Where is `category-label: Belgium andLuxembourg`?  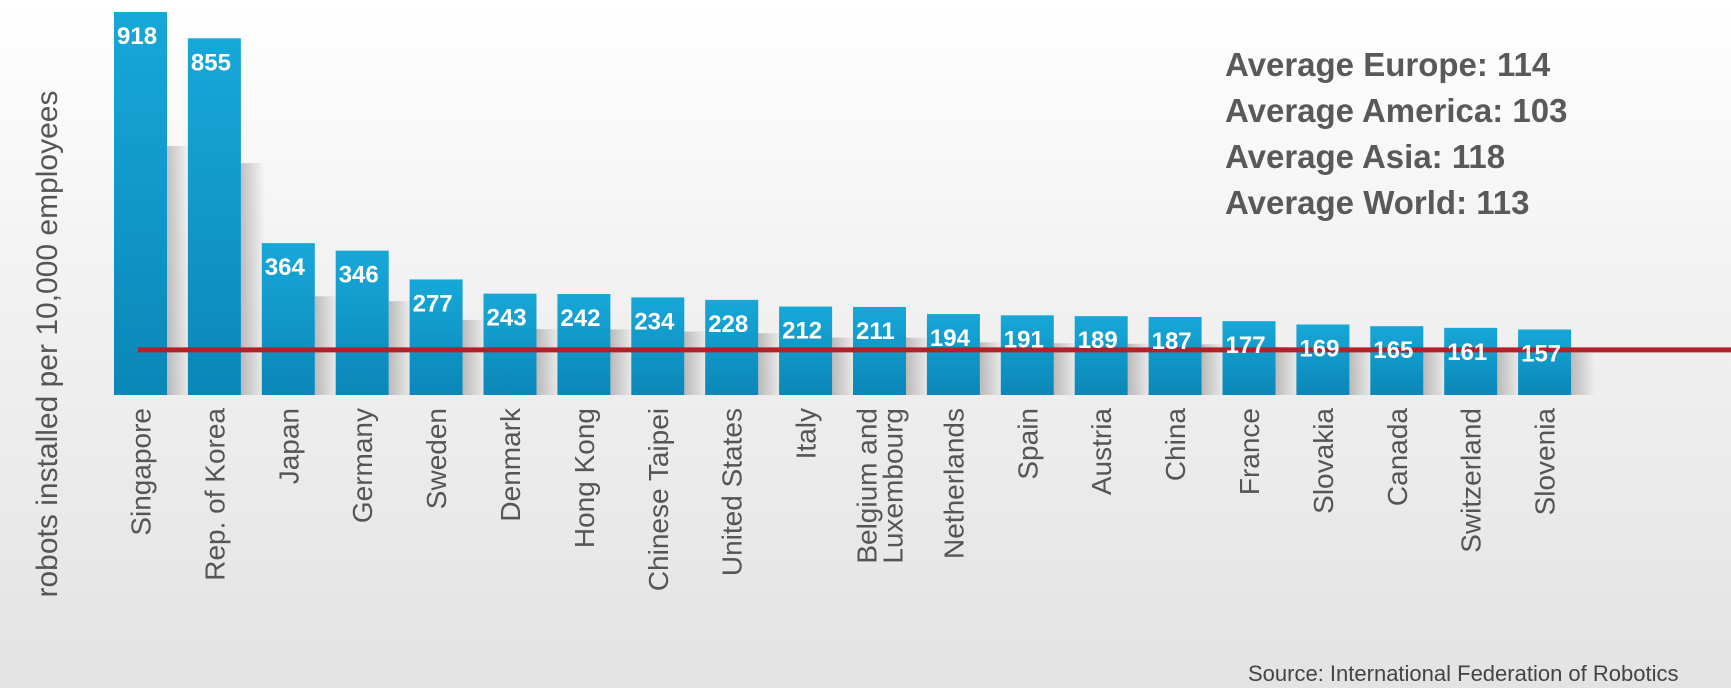 category-label: Belgium andLuxembourg is located at coordinates (880, 486).